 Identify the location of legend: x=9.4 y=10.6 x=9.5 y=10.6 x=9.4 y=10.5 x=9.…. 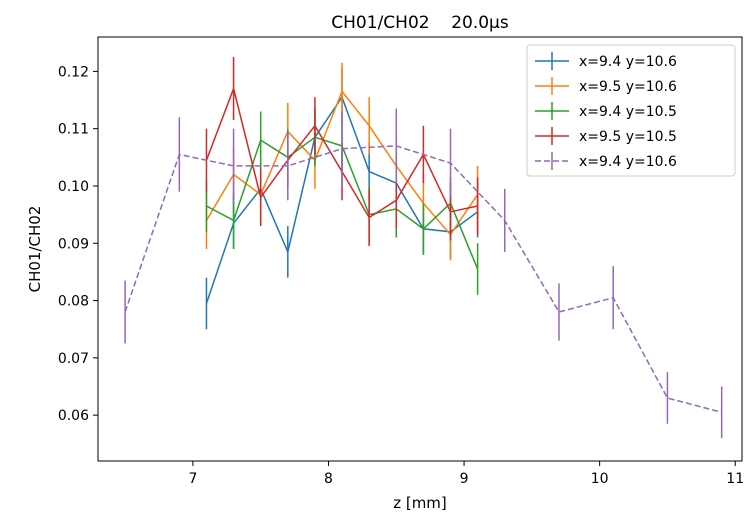
(631, 110).